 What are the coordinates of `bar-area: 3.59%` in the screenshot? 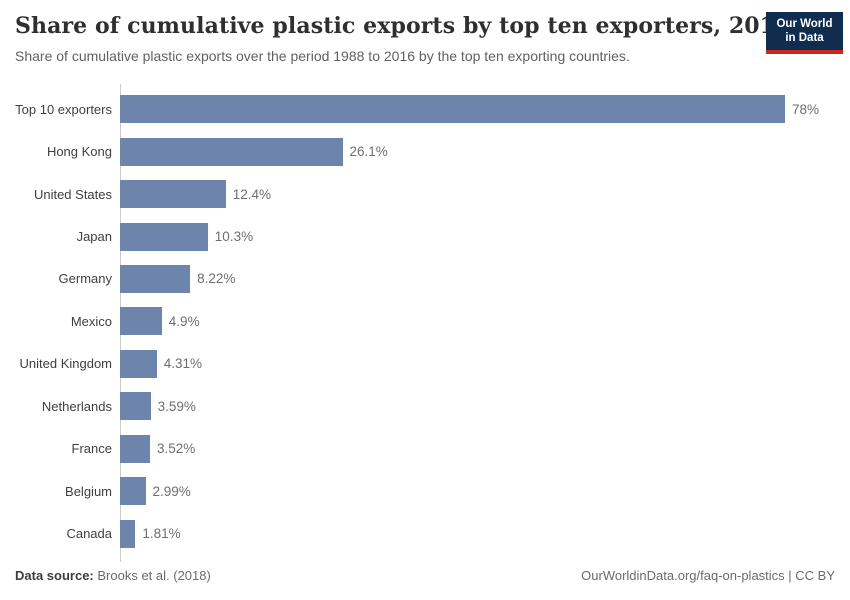 It's located at (485, 406).